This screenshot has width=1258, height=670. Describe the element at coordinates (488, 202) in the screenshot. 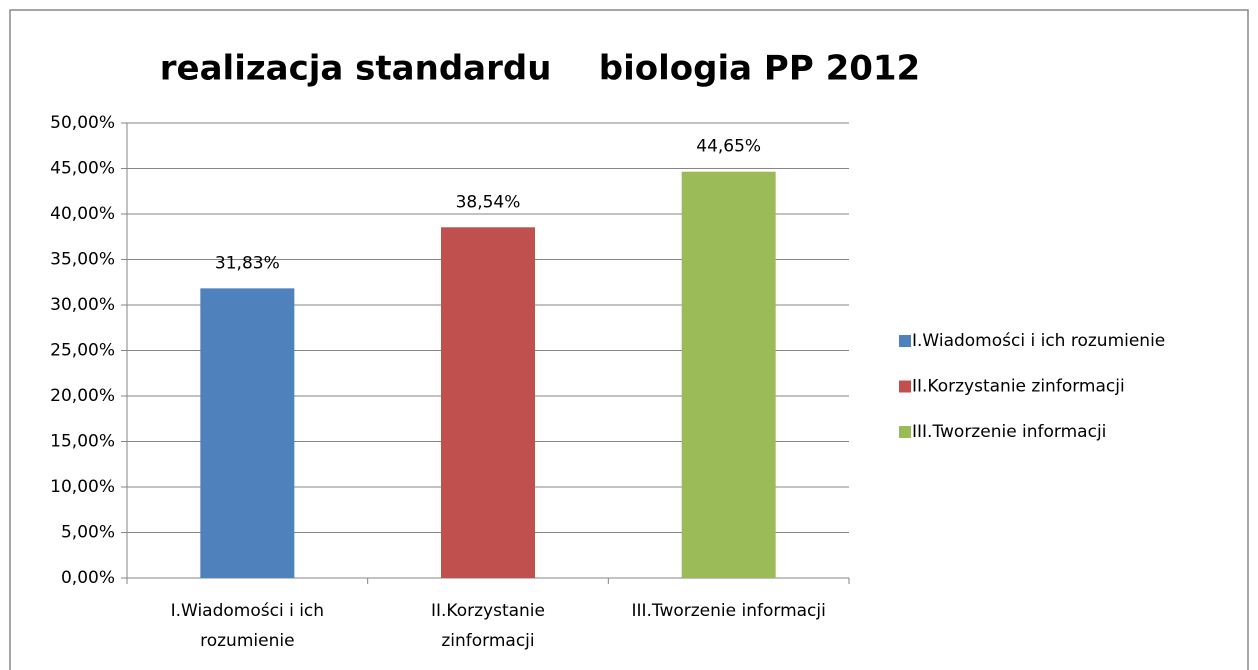

I see `data-label: 38,54%` at that location.